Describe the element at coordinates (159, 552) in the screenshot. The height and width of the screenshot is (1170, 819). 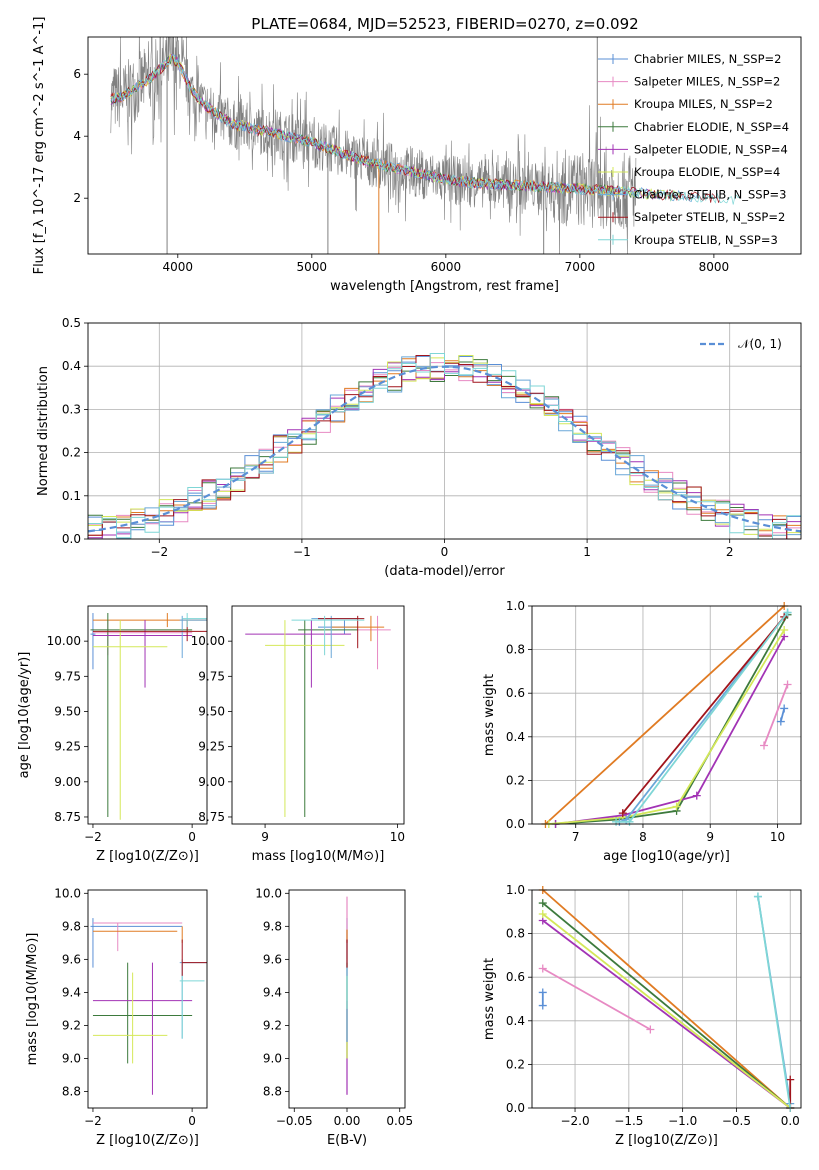
I see `x-tick-label: −2` at that location.